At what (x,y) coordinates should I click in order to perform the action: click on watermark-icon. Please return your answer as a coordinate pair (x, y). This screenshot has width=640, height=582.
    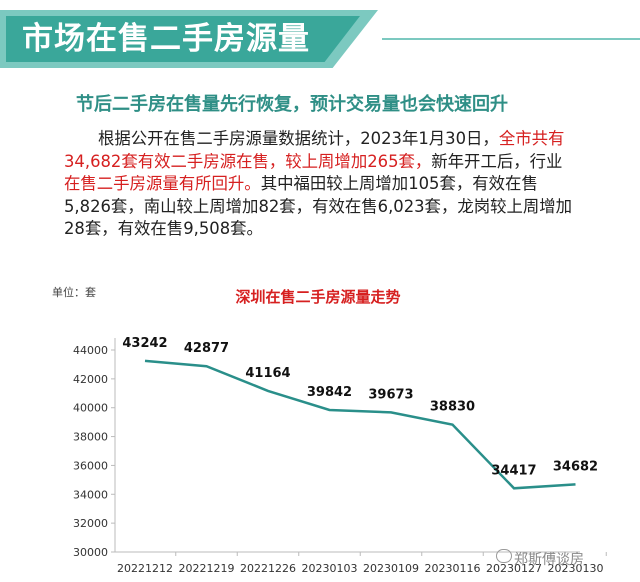
    Looking at the image, I should click on (504, 556).